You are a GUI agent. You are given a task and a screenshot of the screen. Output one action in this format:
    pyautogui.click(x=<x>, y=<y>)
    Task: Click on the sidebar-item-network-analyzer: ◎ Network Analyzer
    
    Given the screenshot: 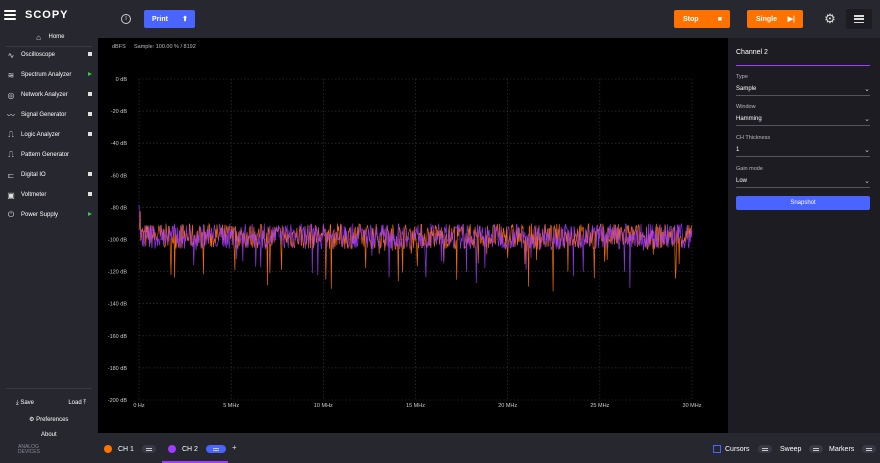 What is the action you would take?
    pyautogui.click(x=49, y=95)
    